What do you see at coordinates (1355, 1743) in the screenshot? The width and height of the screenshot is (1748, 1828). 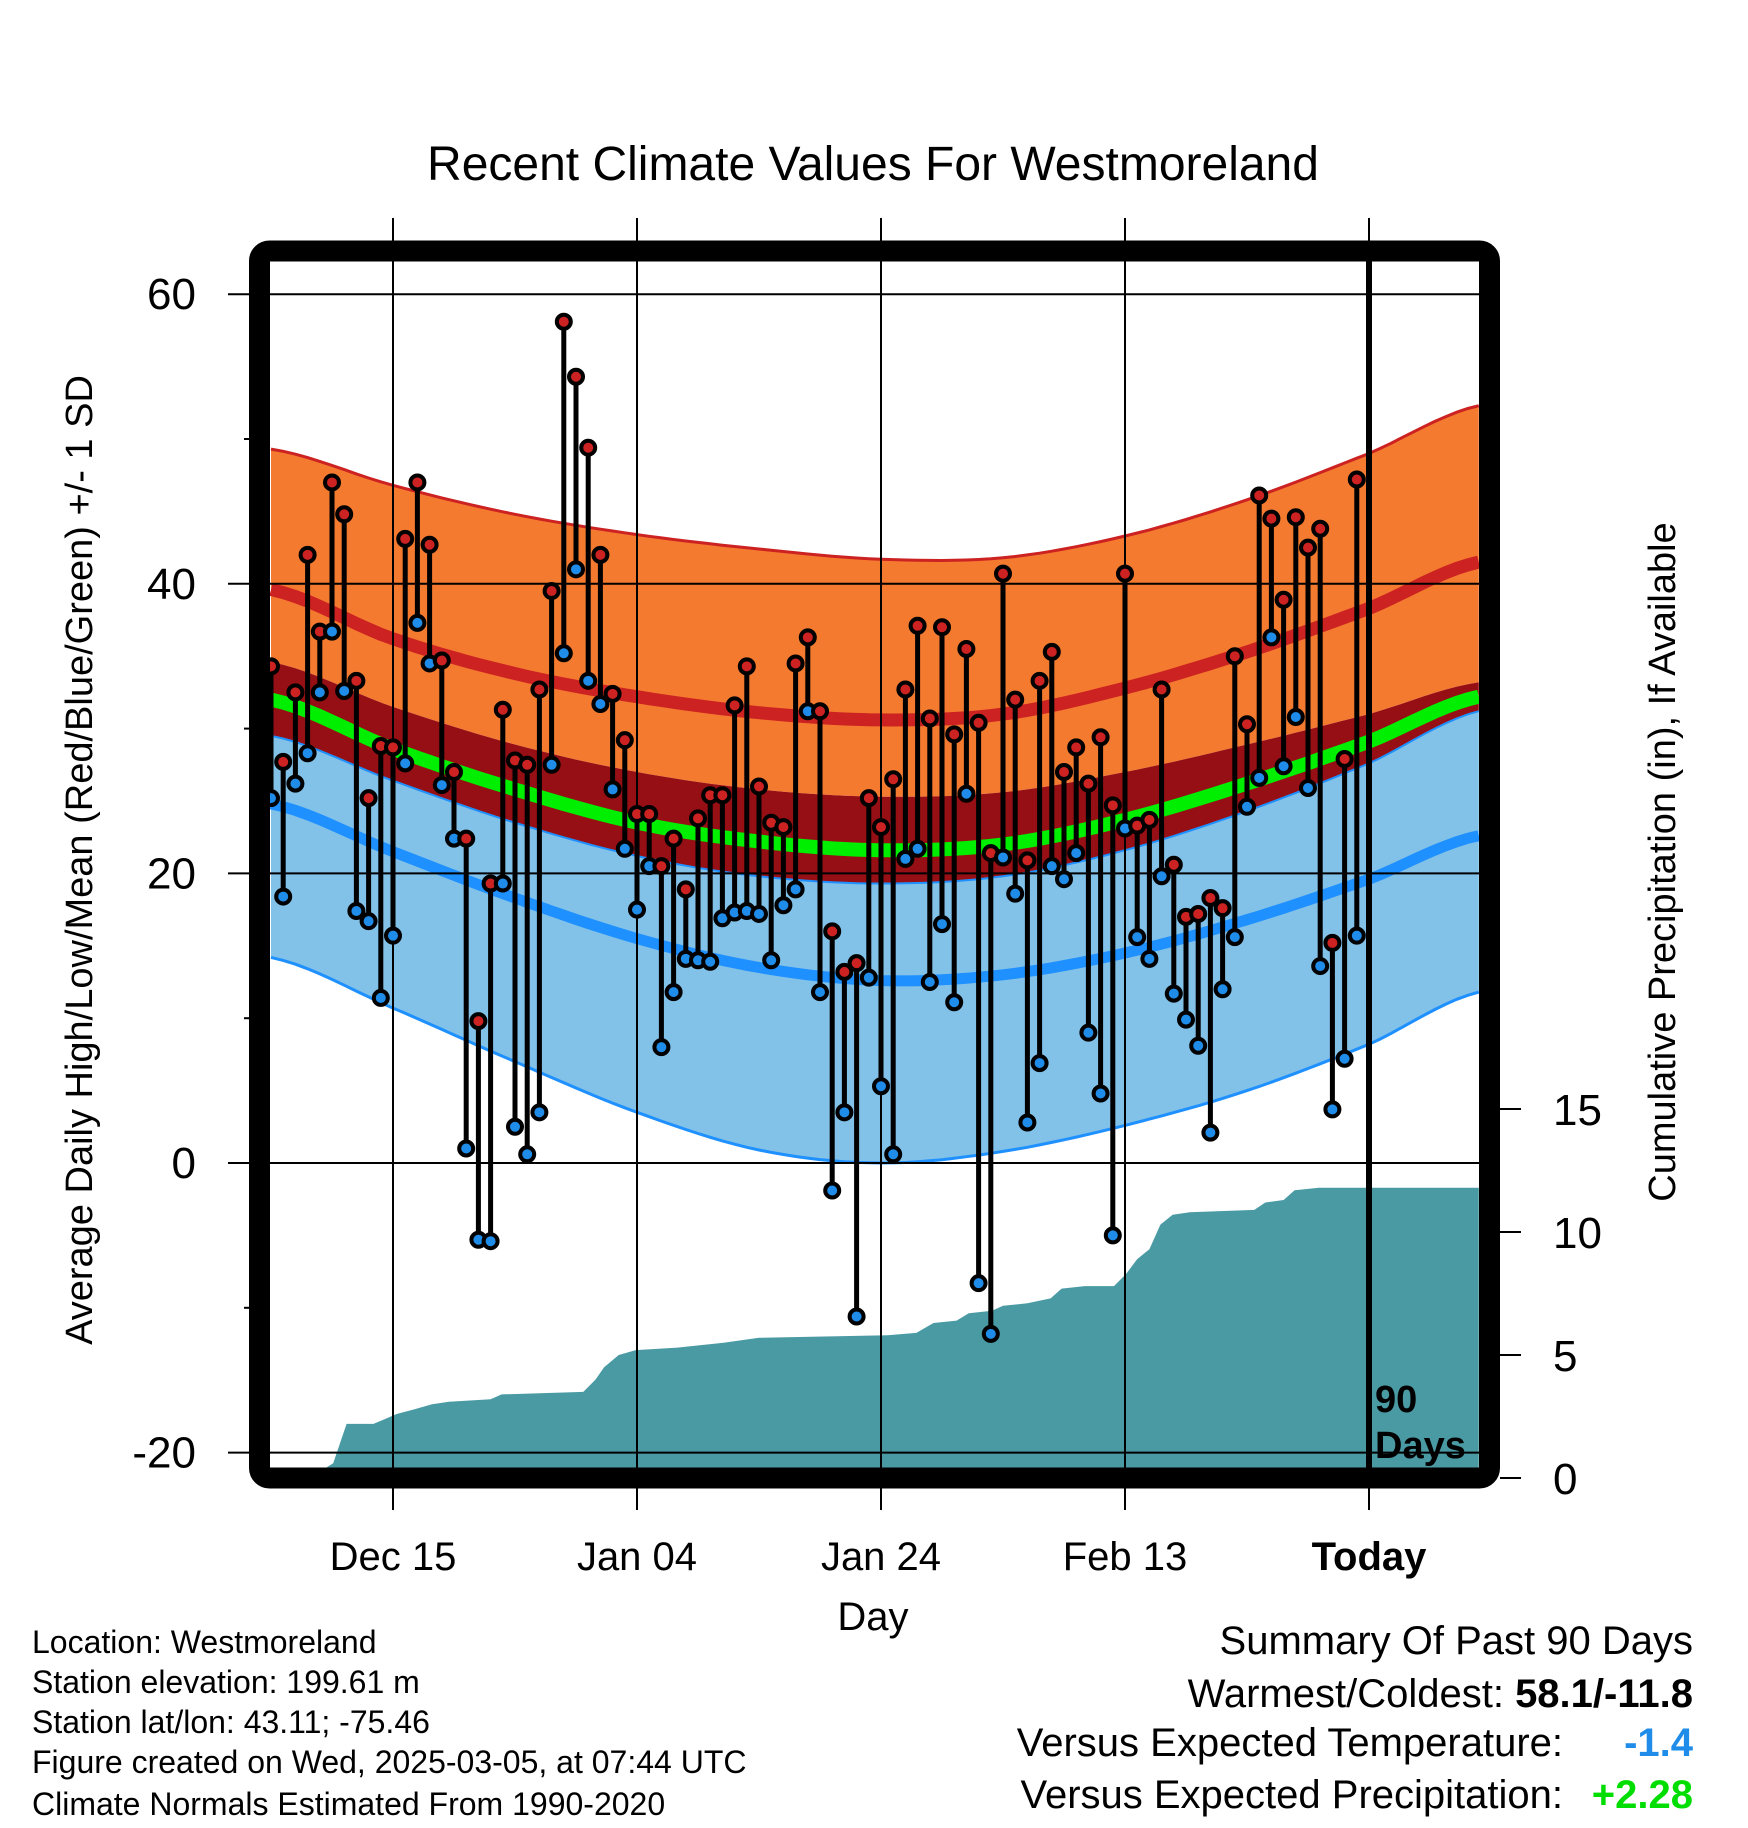 I see `summary-temp: Versus Expected Temperature: -1.4` at bounding box center [1355, 1743].